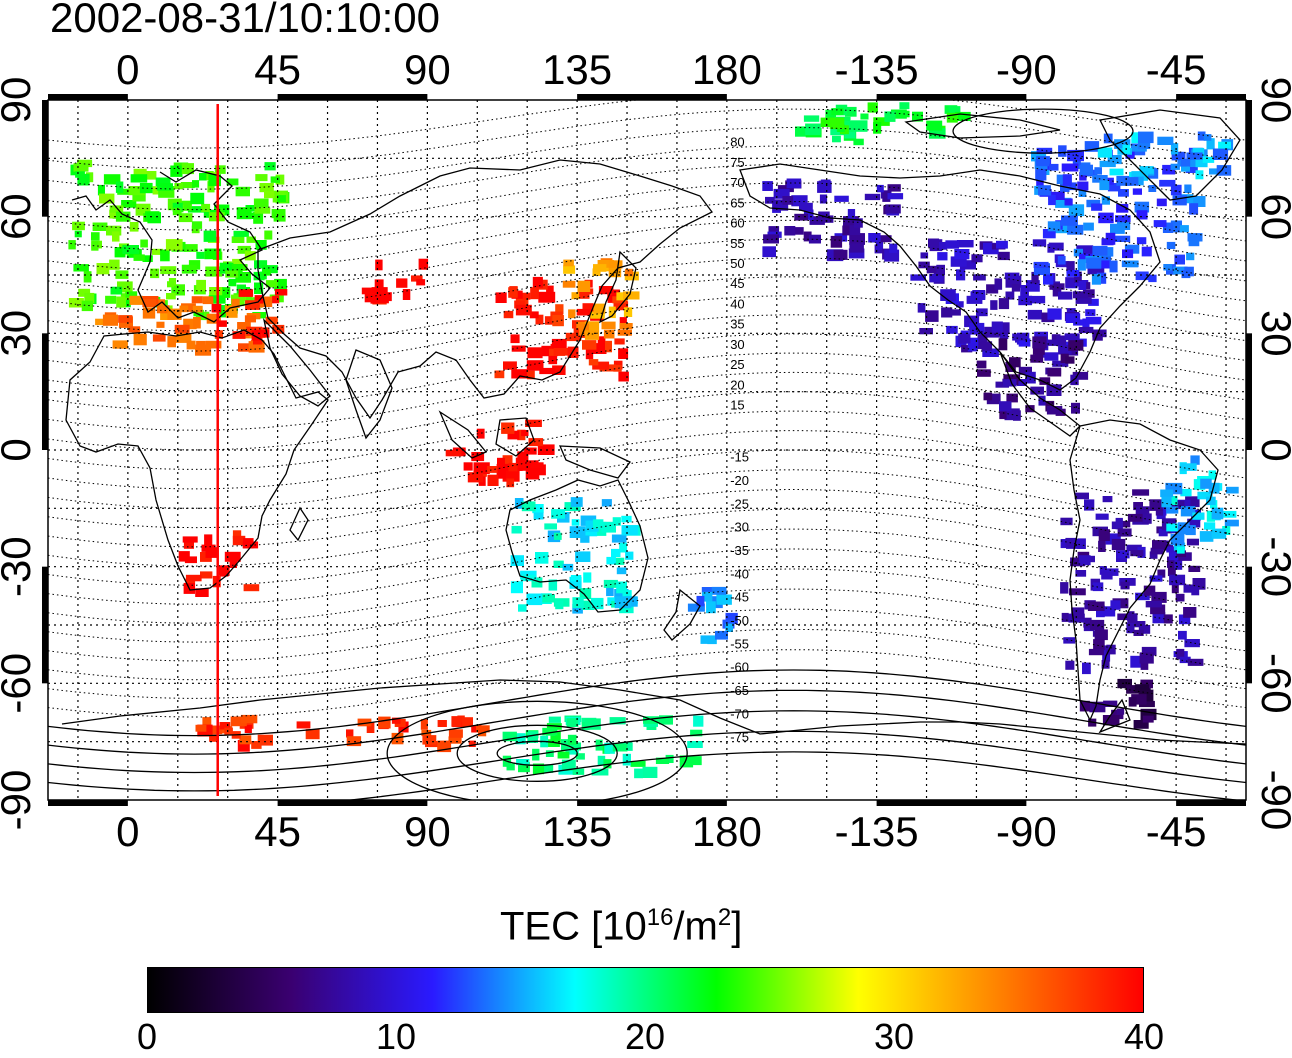 This screenshot has height=1058, width=1292. What do you see at coordinates (367, 291) in the screenshot?
I see `tec-patch-central-asia` at bounding box center [367, 291].